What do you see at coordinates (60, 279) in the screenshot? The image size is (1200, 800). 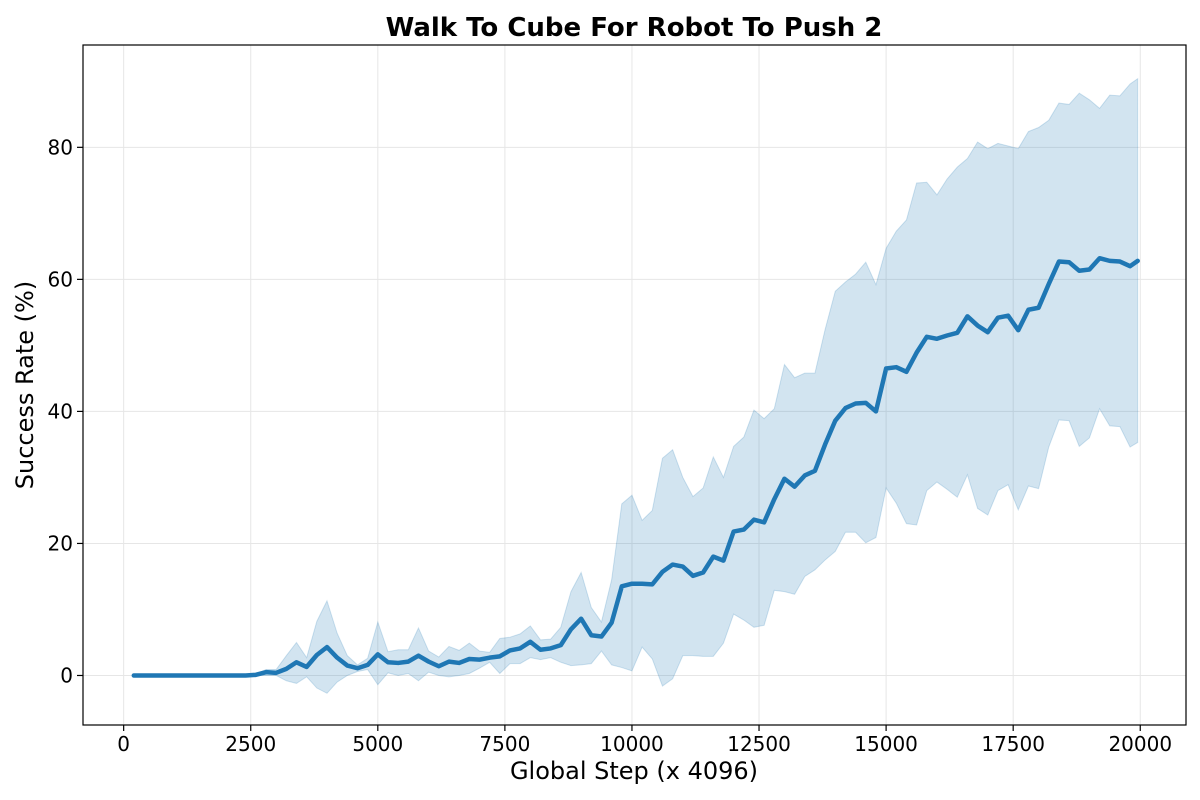 I see `y-tick-label: 60` at bounding box center [60, 279].